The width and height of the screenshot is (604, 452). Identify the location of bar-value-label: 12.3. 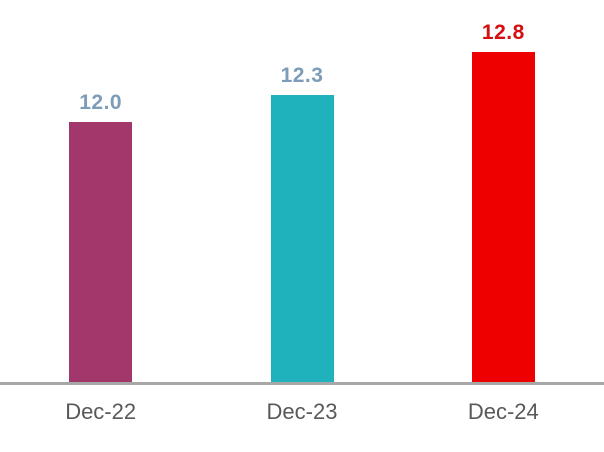
(302, 75).